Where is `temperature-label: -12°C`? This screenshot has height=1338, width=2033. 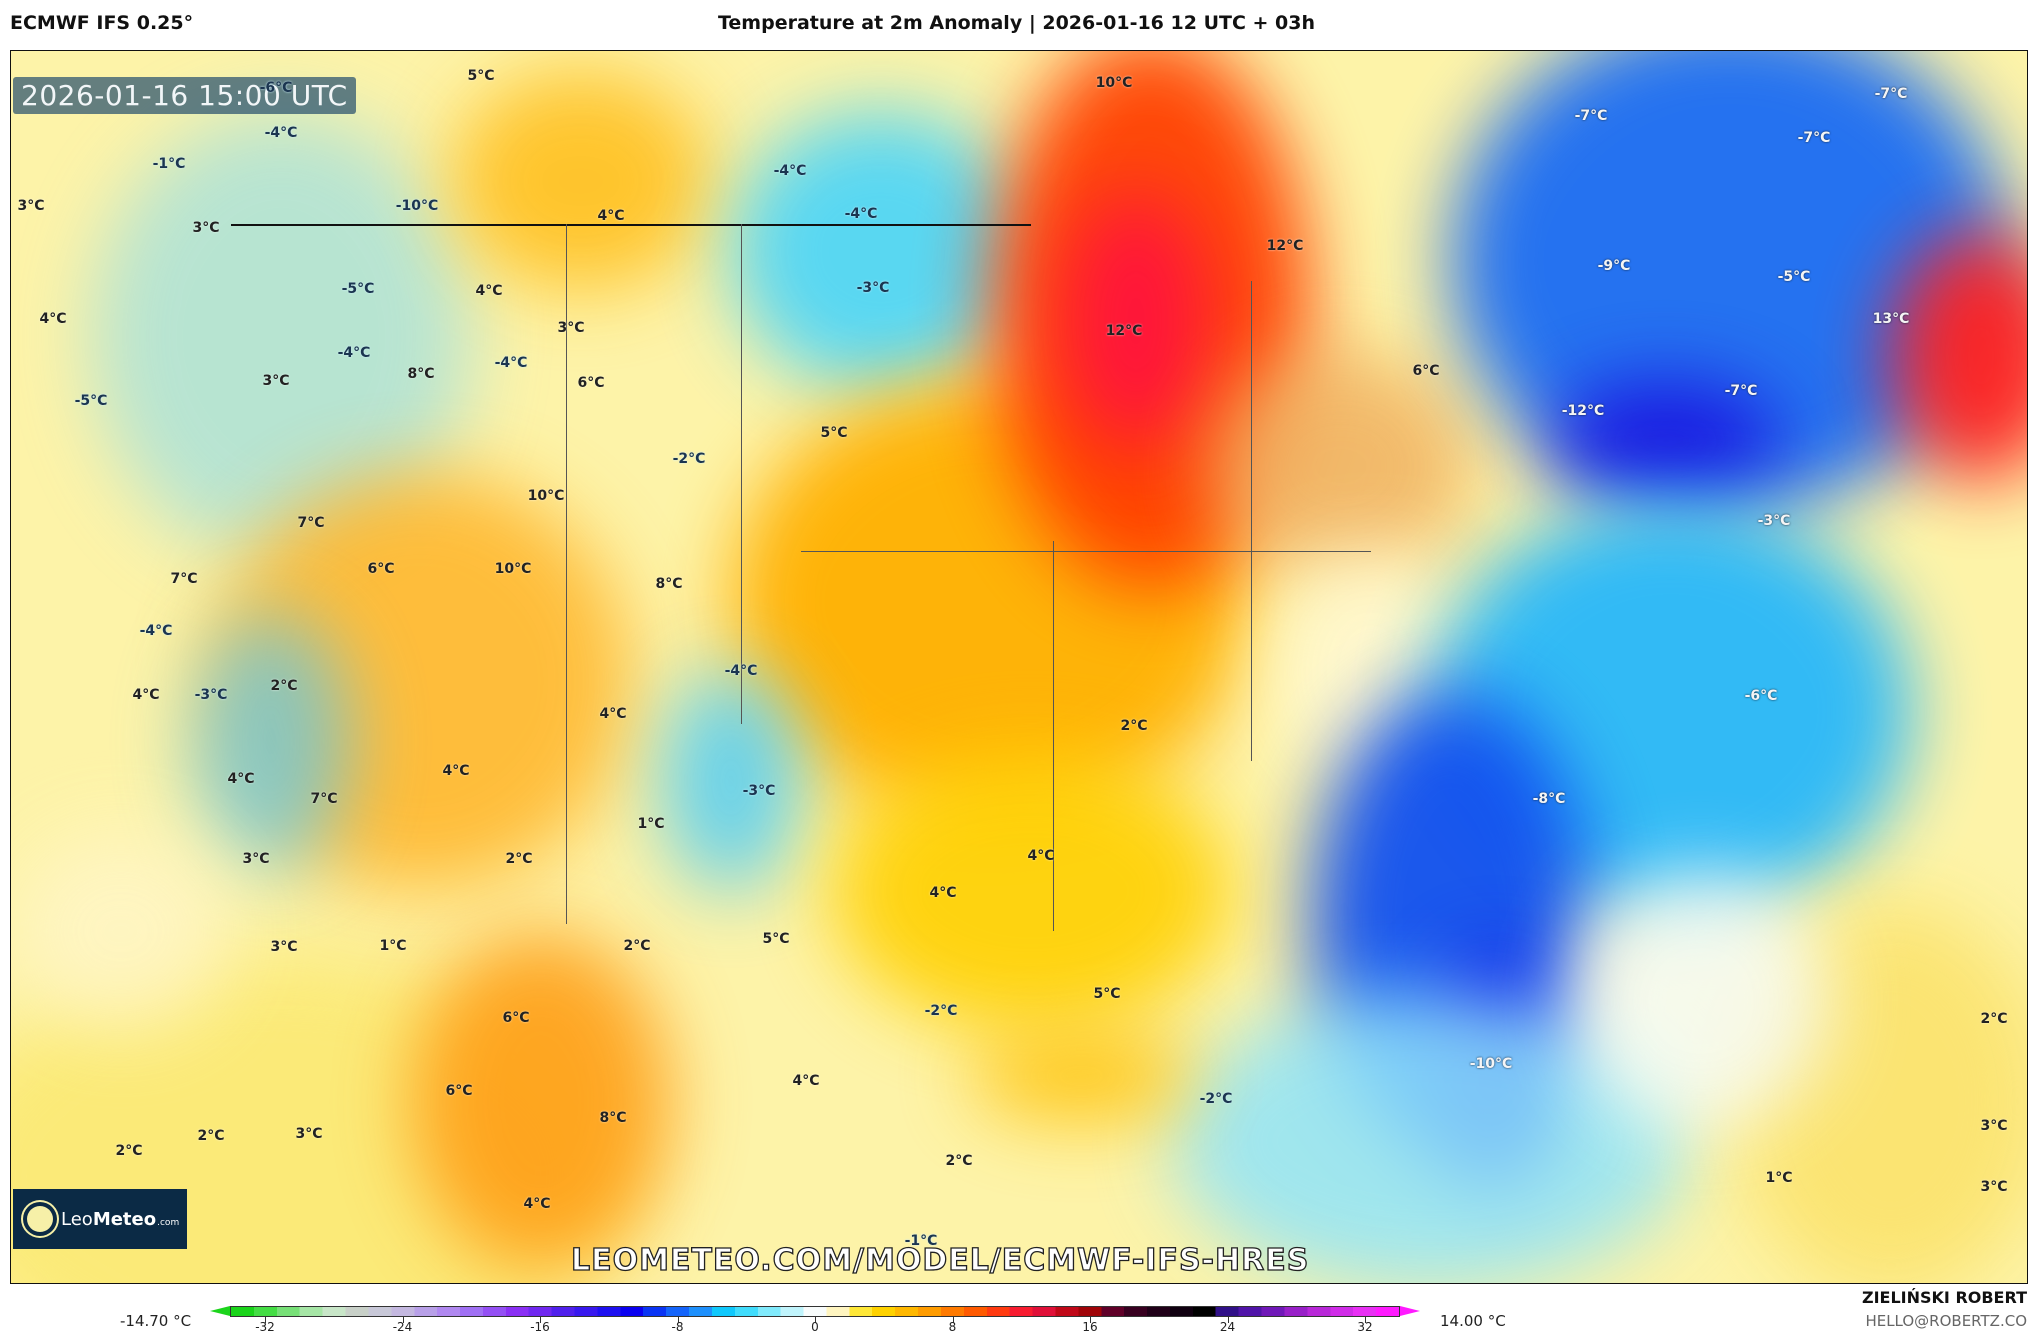 temperature-label: -12°C is located at coordinates (1583, 411).